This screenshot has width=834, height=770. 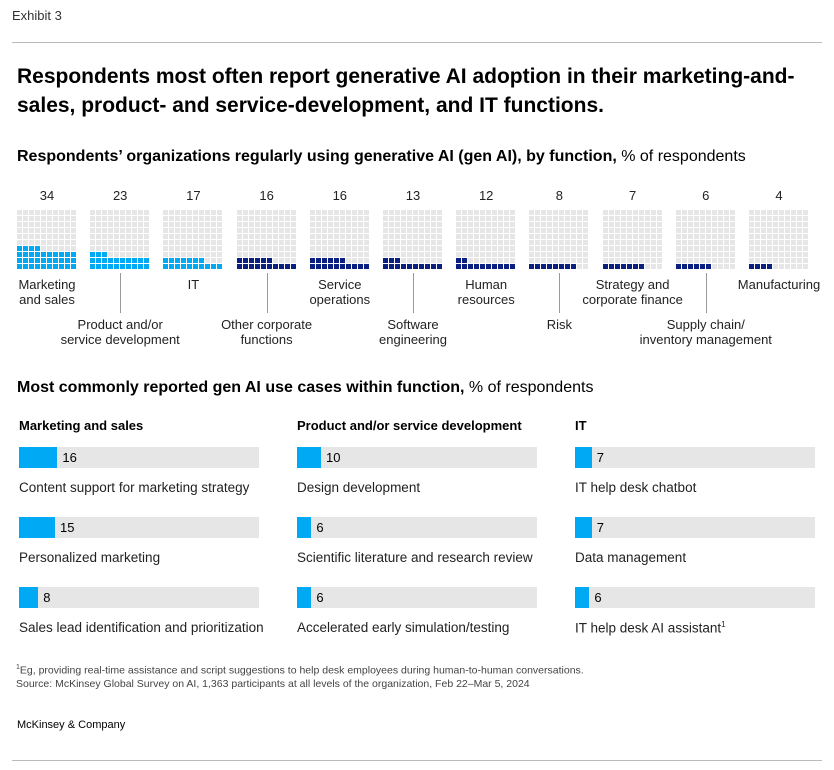 I want to click on waffle-label: IT, so click(x=193, y=284).